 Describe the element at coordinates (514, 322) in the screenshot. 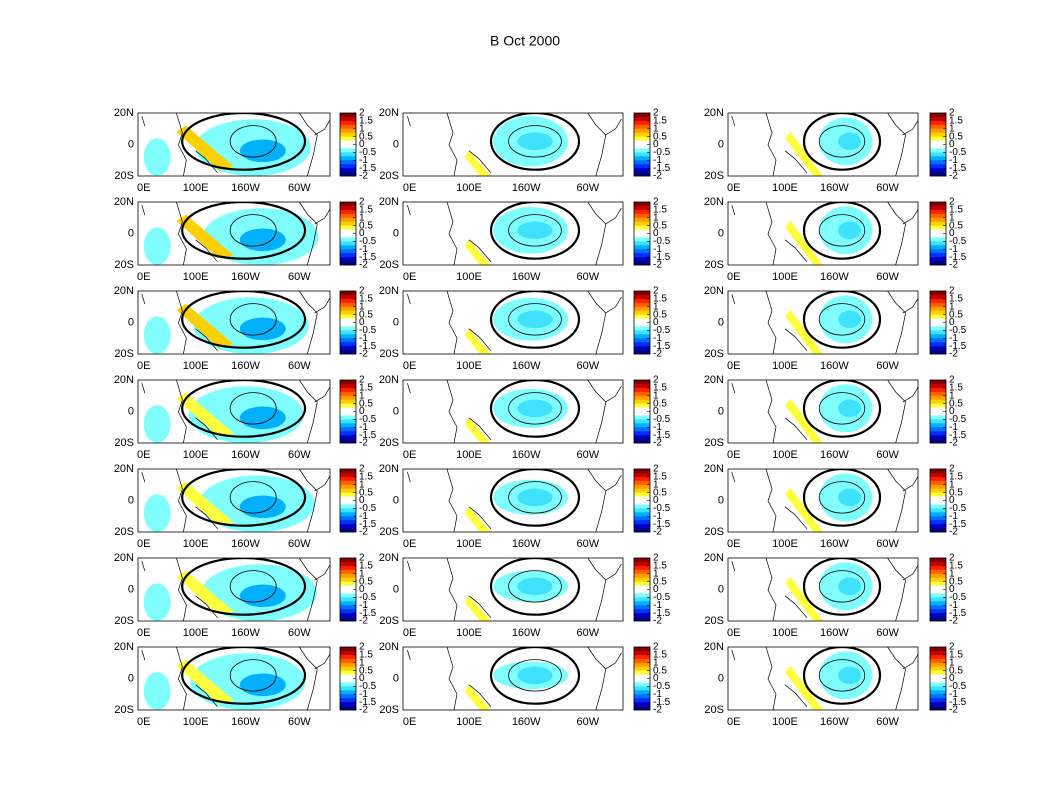

I see `coastline` at that location.